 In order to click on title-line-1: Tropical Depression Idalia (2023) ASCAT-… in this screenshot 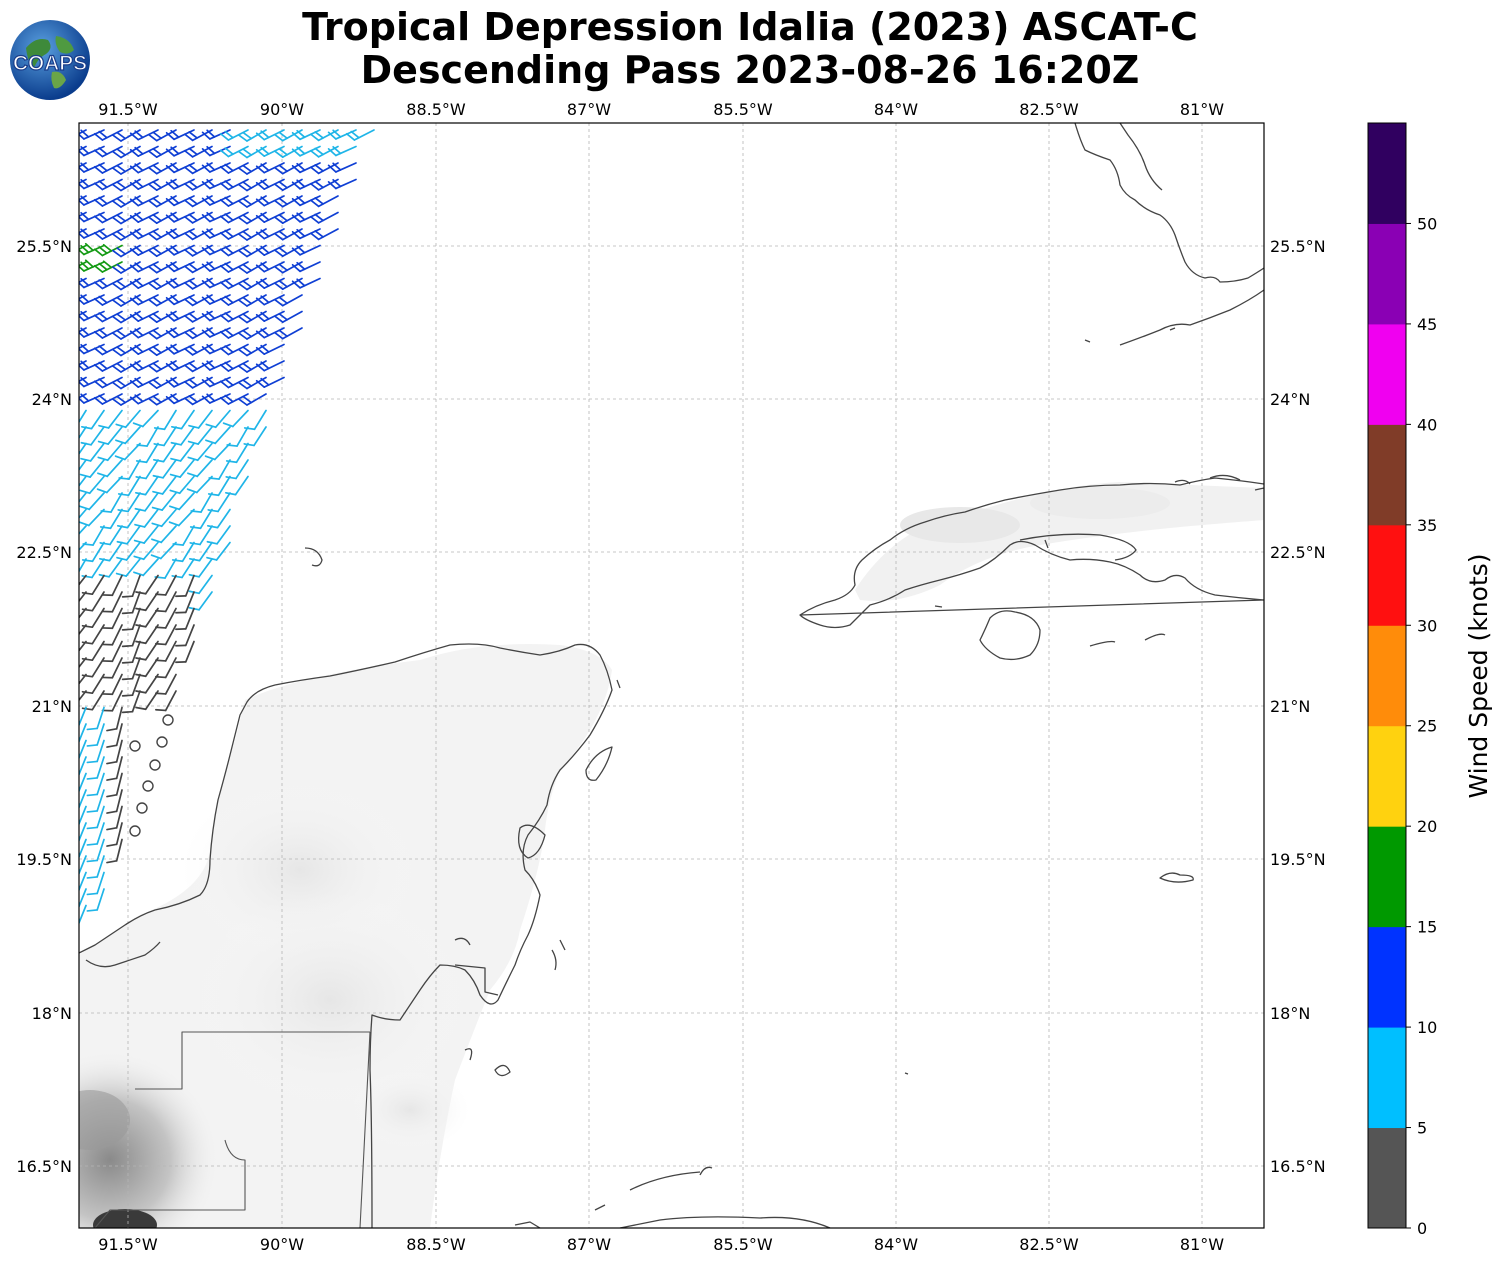, I will do `click(750, 27)`.